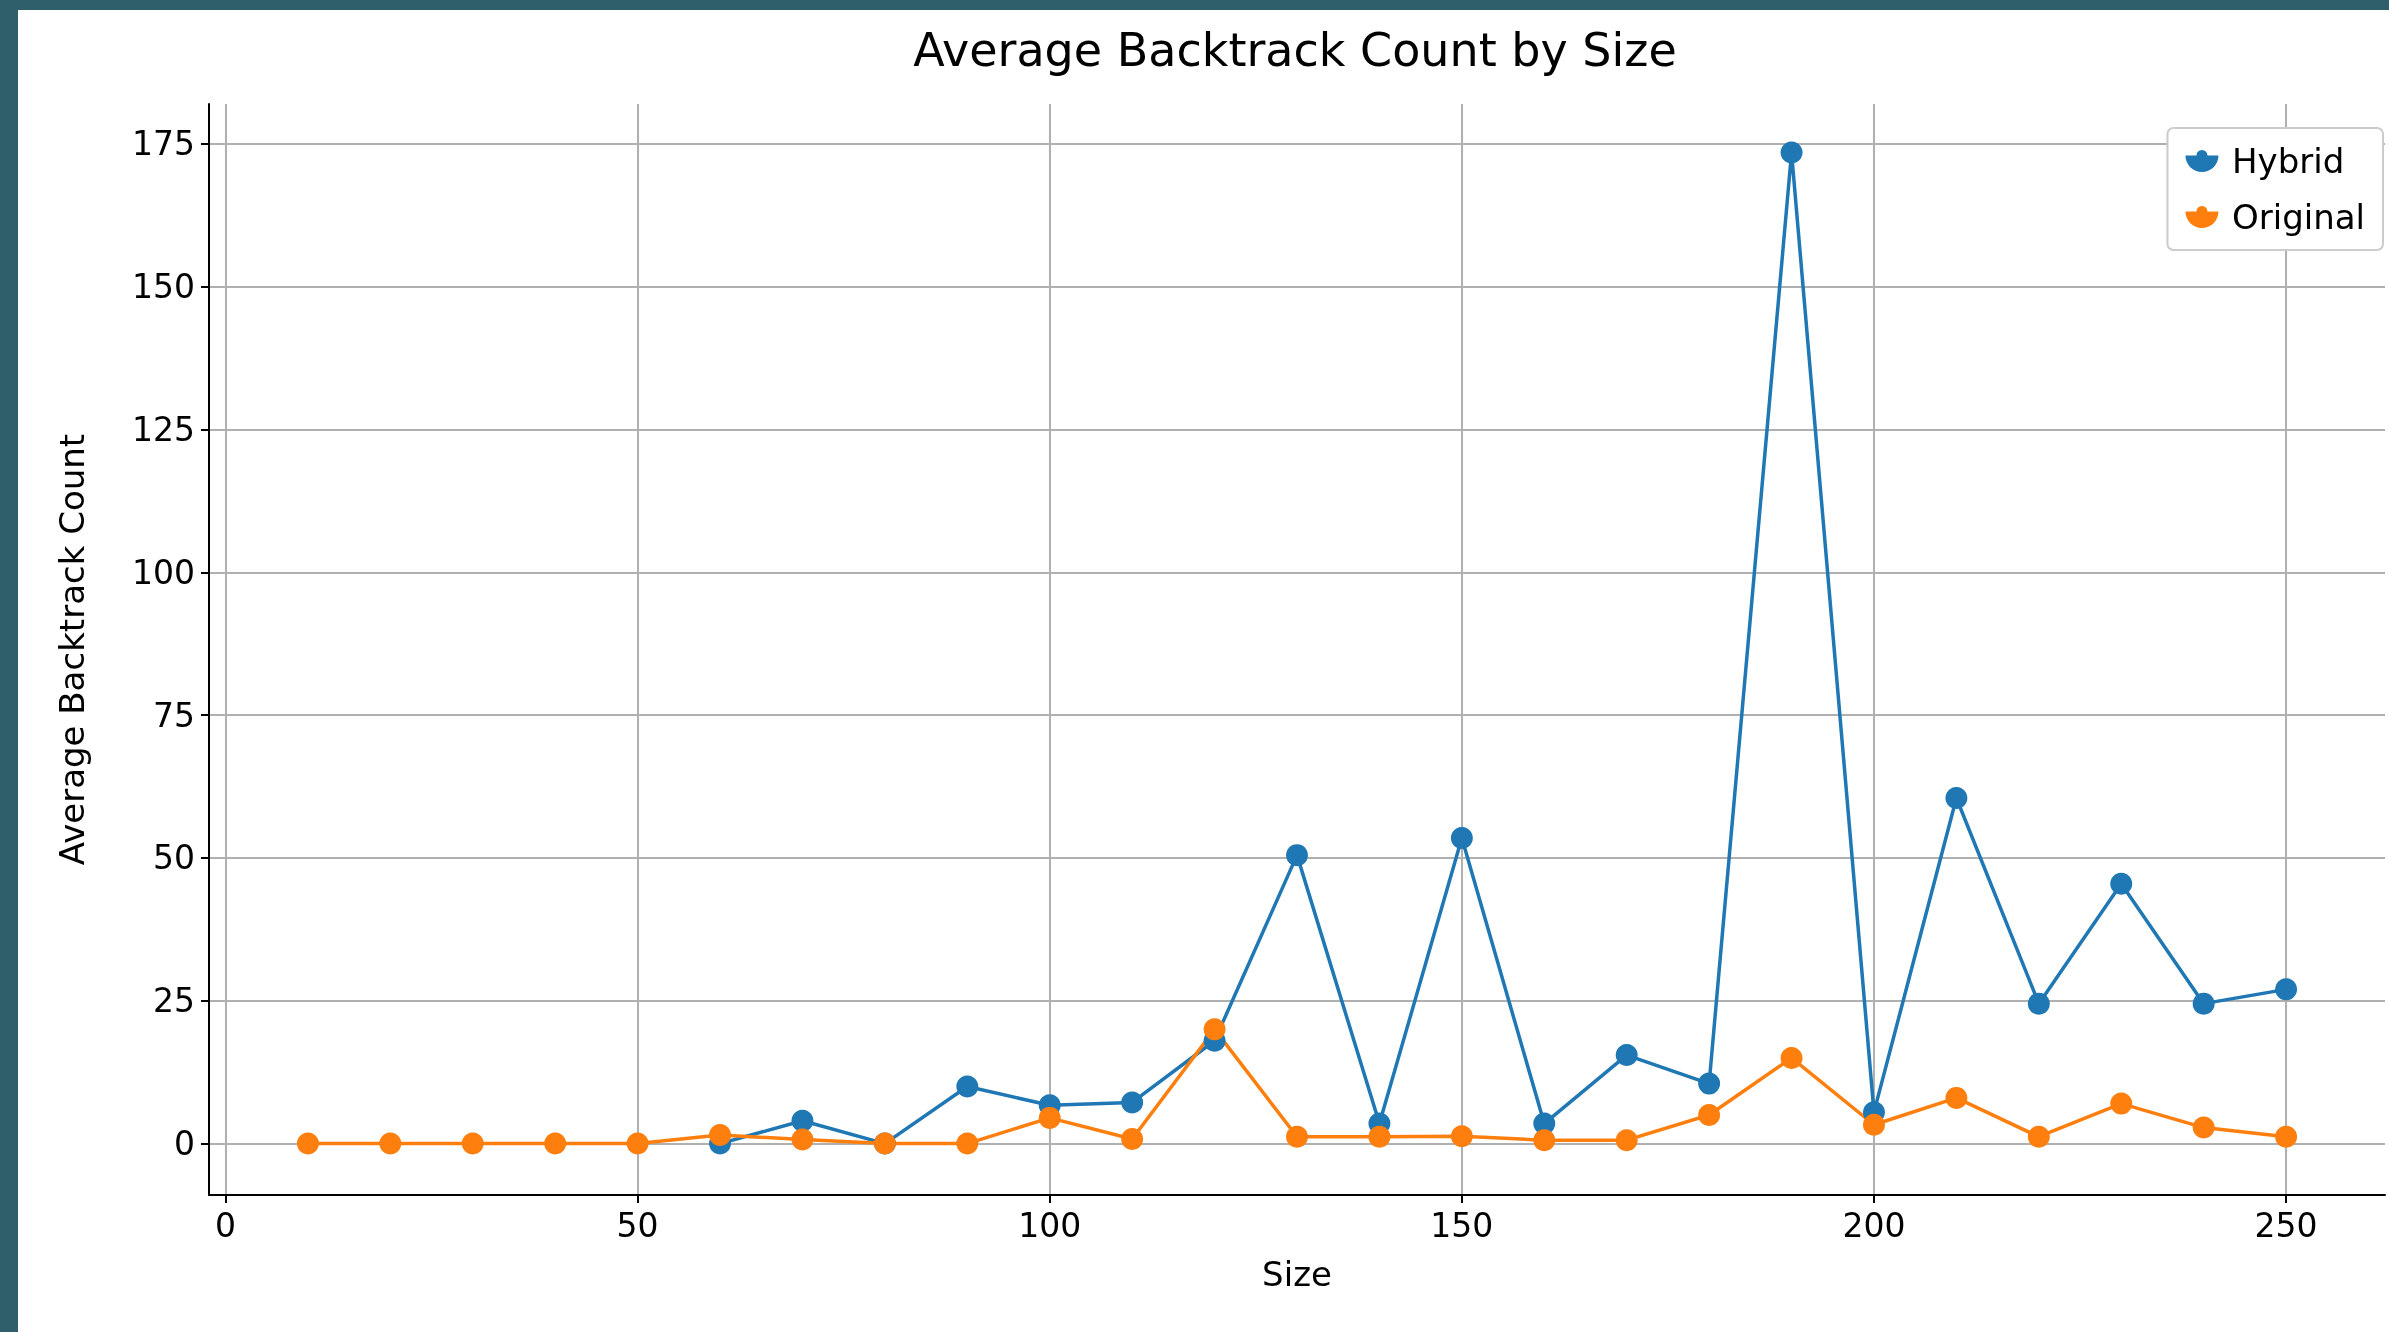 This screenshot has width=2389, height=1332. Describe the element at coordinates (637, 1225) in the screenshot. I see `x-tick-label: 50` at that location.